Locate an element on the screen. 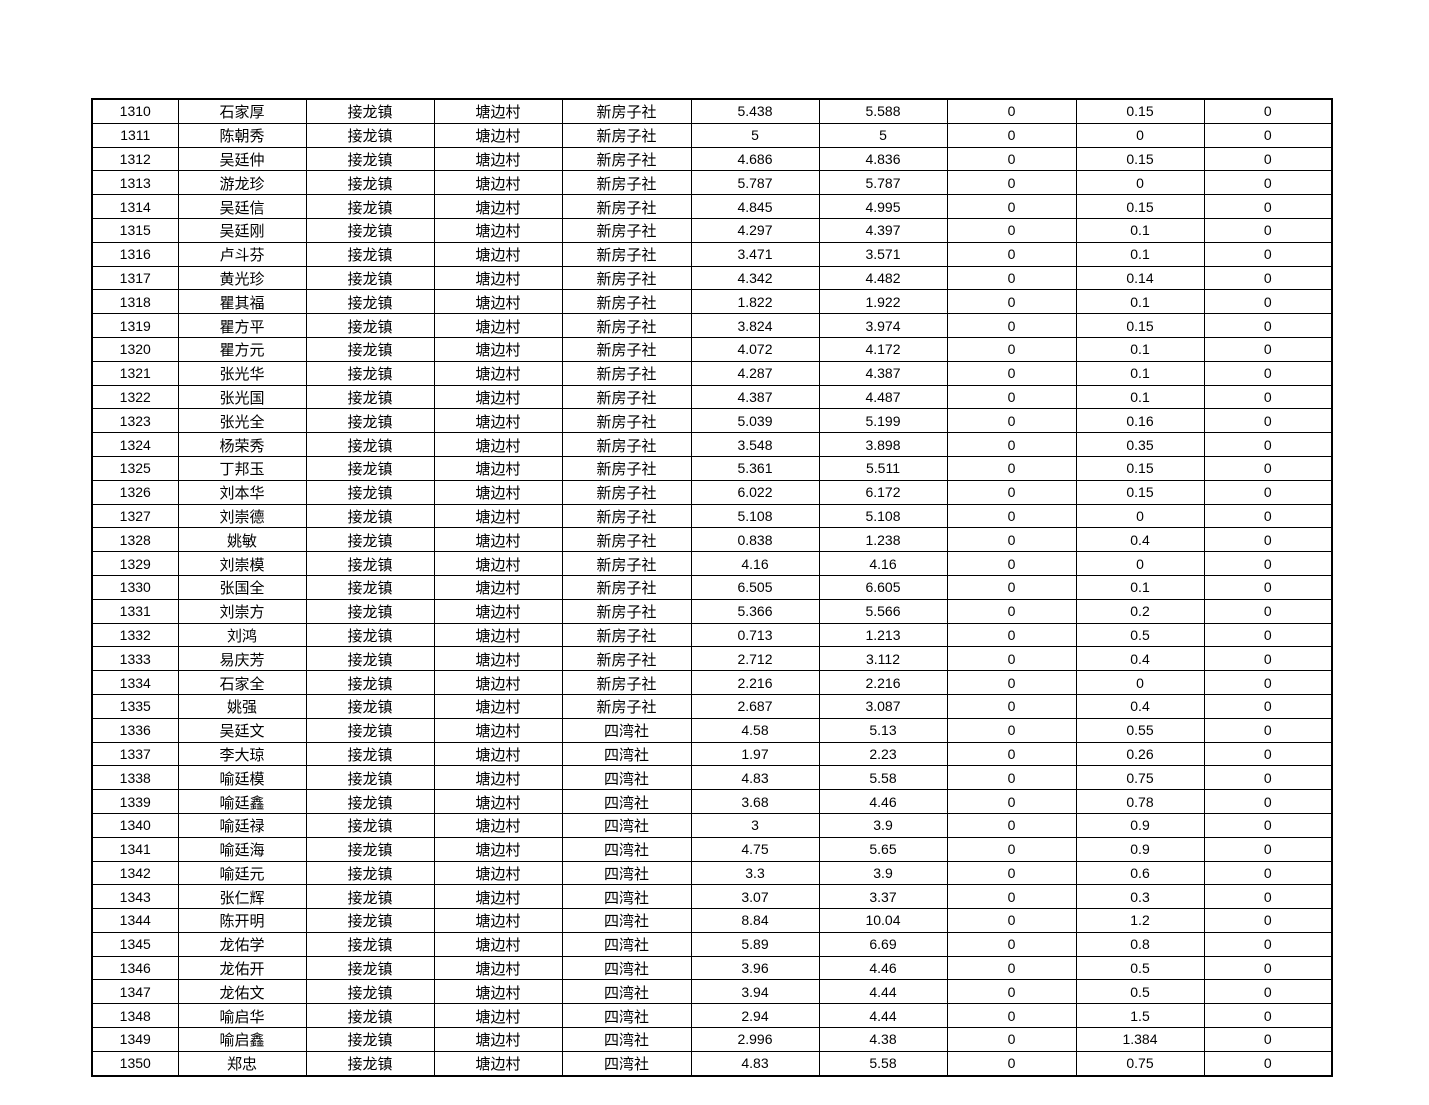 The width and height of the screenshot is (1429, 1105). cell-value-a: 4.387 is located at coordinates (755, 397).